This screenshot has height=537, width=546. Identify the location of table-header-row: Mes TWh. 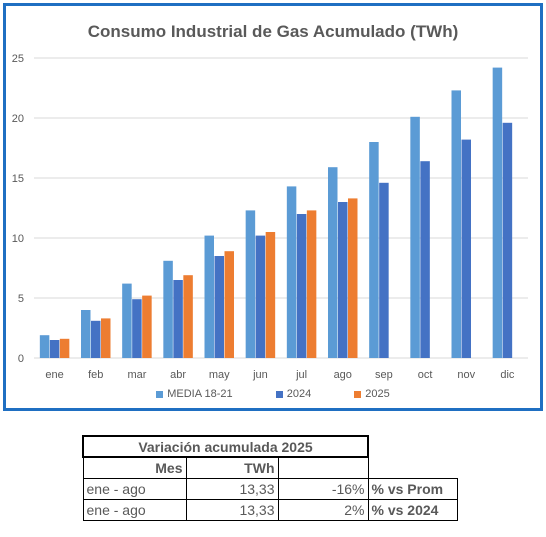
(269, 467).